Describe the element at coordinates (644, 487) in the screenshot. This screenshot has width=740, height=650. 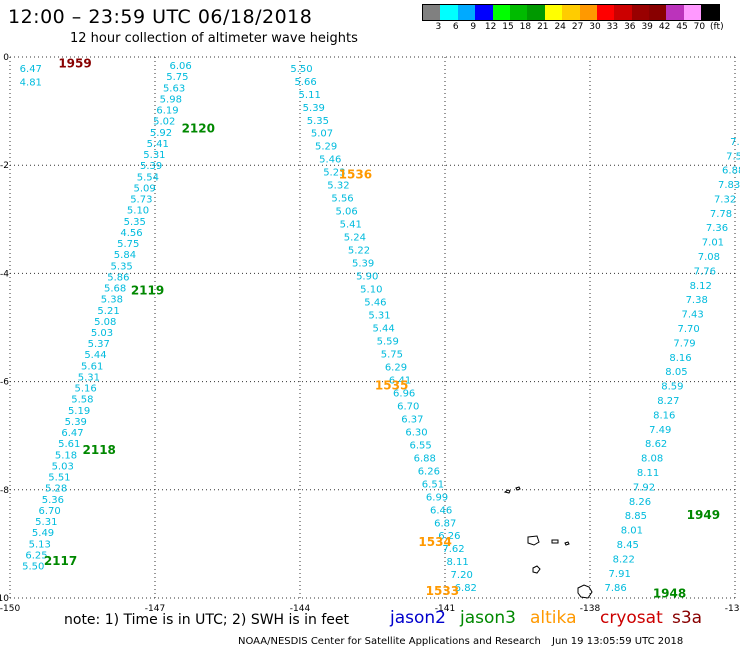
I see `wave-height-label: 7.92` at that location.